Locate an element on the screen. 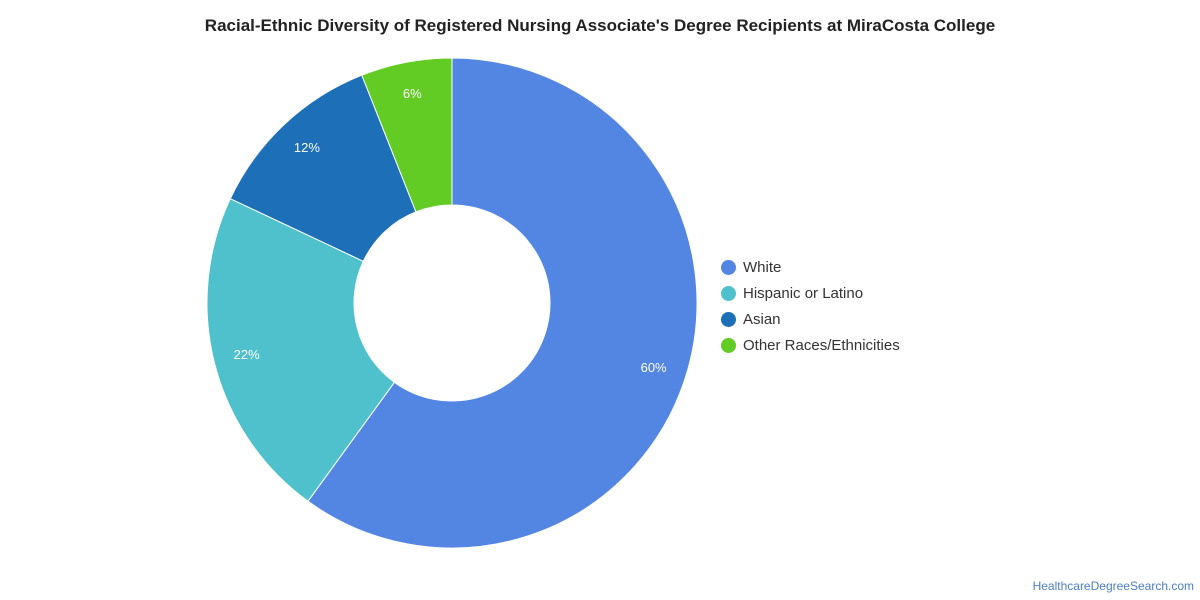 The image size is (1200, 600). legend-swatch-hispanic-or-latino is located at coordinates (728, 293).